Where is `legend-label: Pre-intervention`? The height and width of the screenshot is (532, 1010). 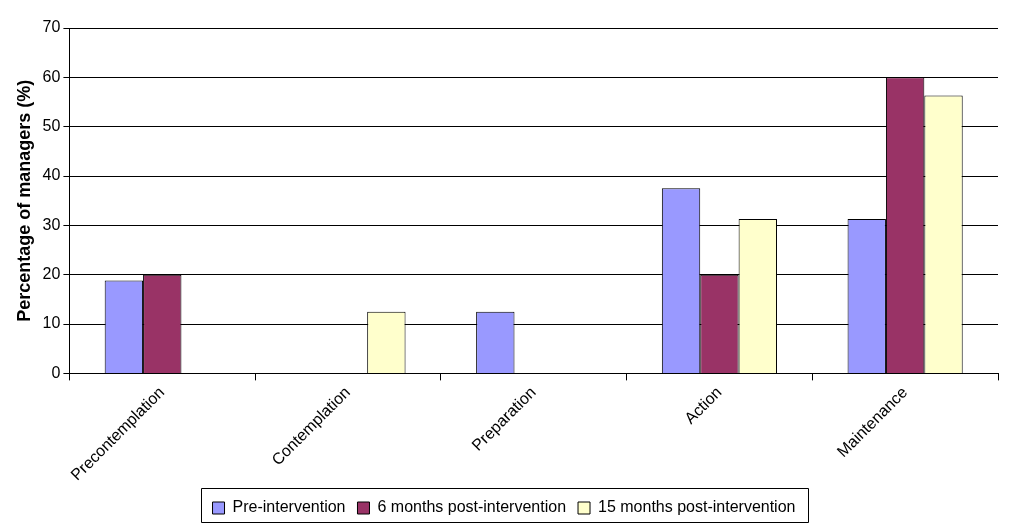 legend-label: Pre-intervention is located at coordinates (289, 507).